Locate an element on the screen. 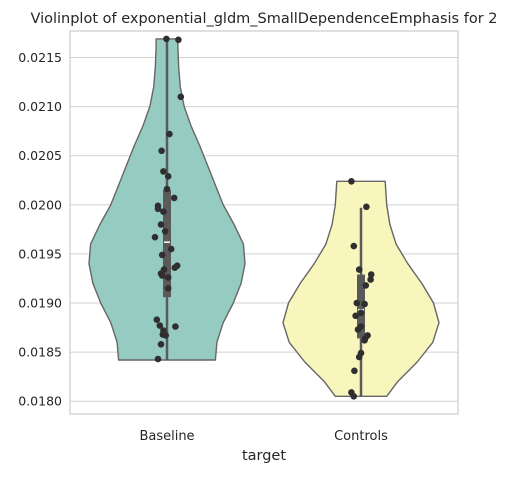  y-tick-label: 0.0190 is located at coordinates (40, 303).